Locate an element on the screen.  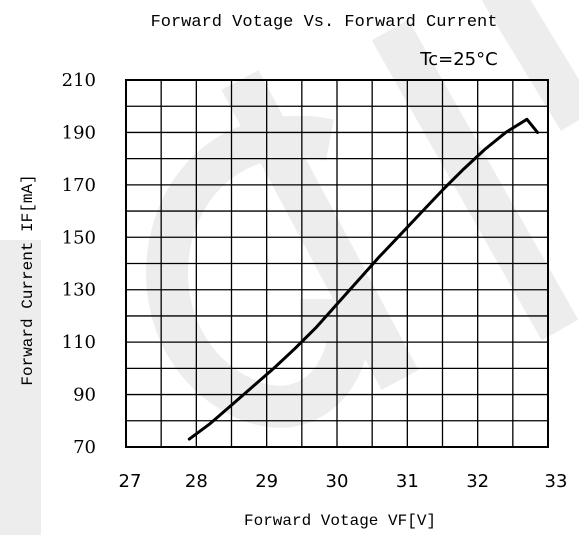
y-tick-label: 130 is located at coordinates (79, 290).